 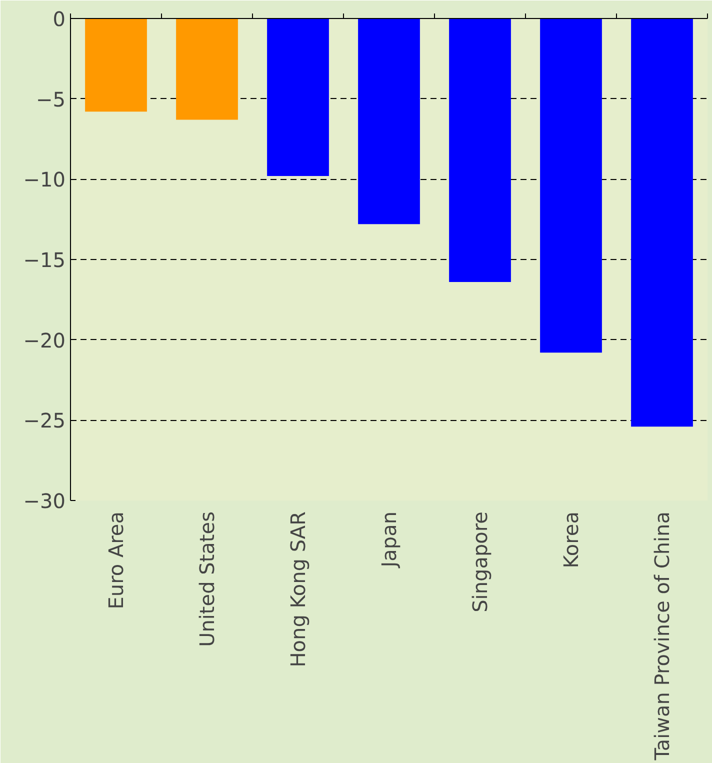 What do you see at coordinates (480, 561) in the screenshot?
I see `x-tick-label: Singapore` at bounding box center [480, 561].